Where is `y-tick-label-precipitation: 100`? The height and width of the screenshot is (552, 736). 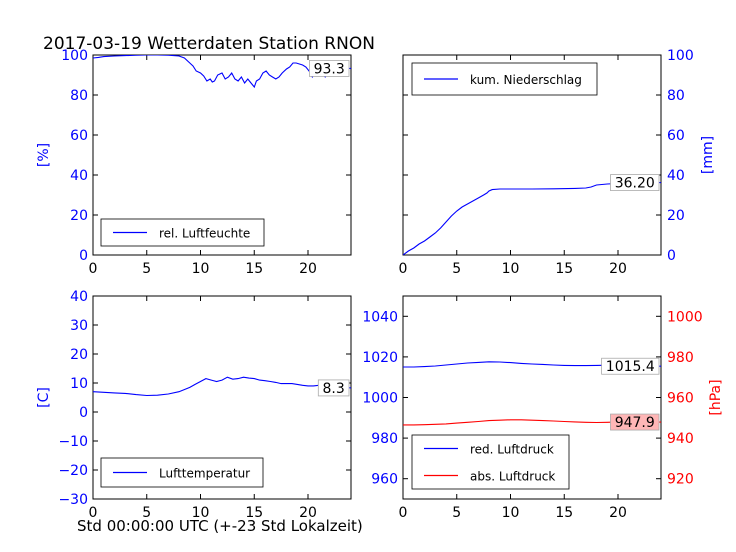 y-tick-label-precipitation: 100 is located at coordinates (680, 56).